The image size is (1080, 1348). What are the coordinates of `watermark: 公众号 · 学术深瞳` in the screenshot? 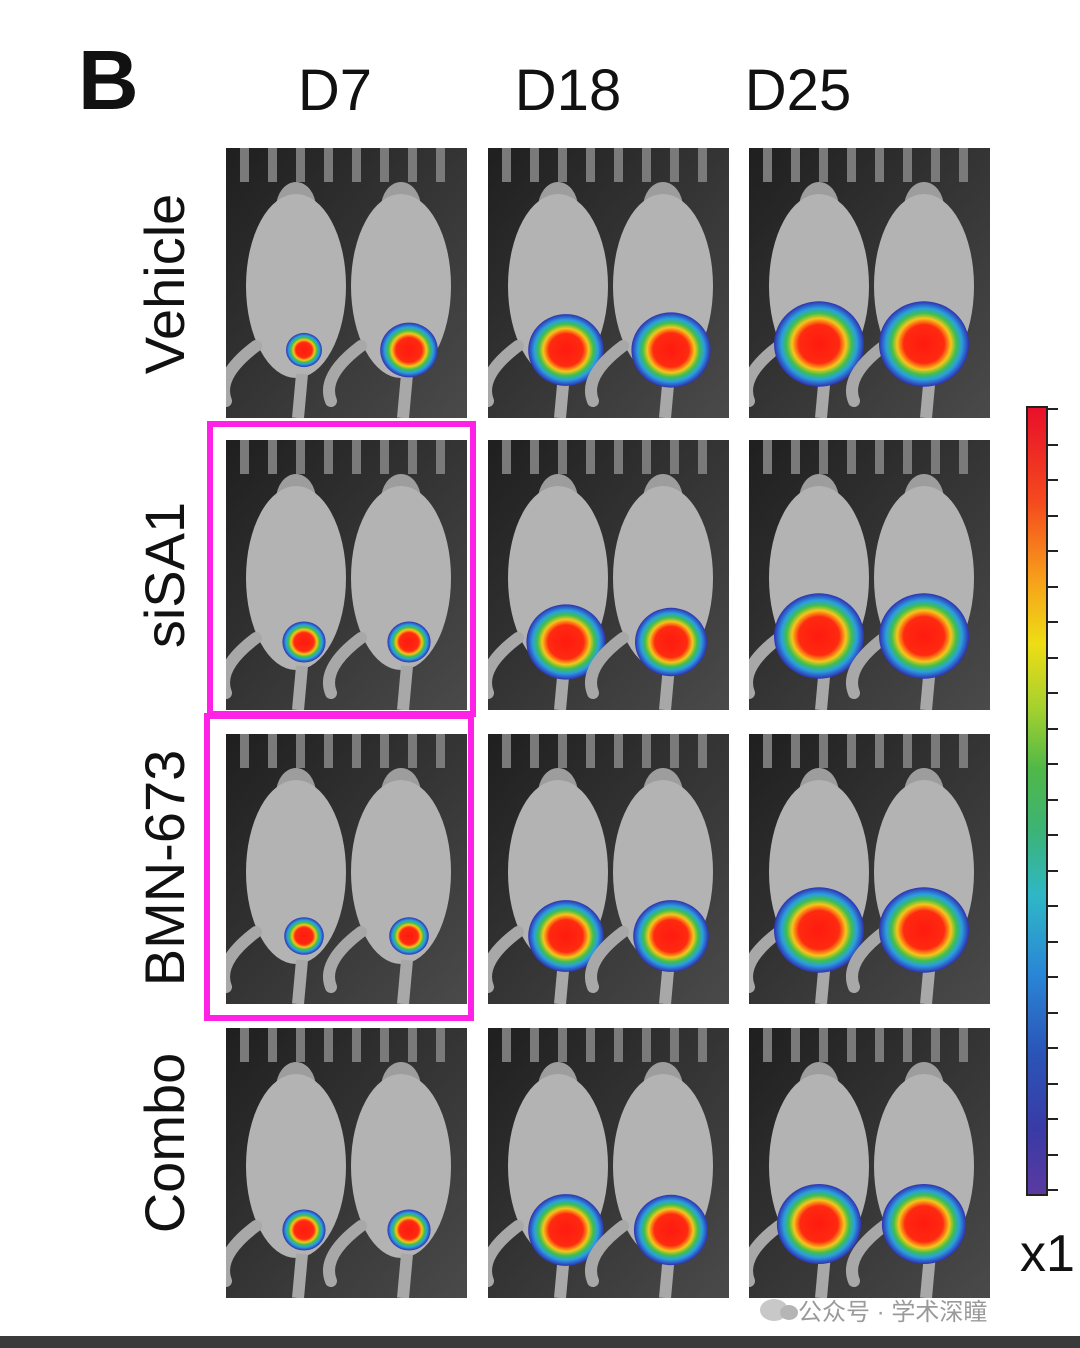 It's located at (873, 1309).